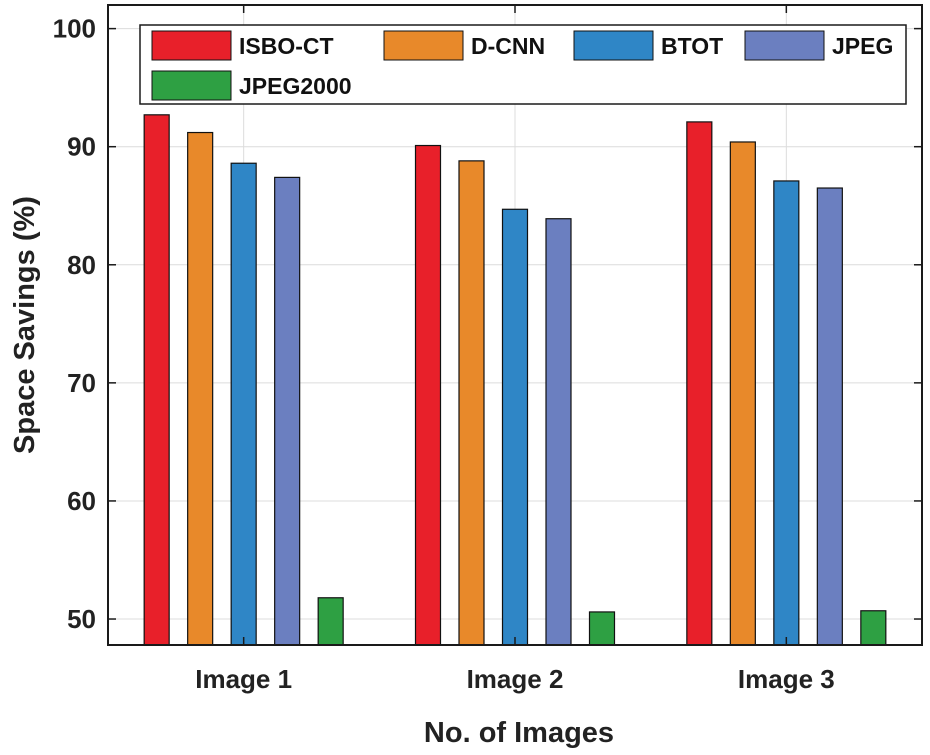 This screenshot has height=755, width=930. What do you see at coordinates (423, 45) in the screenshot?
I see `legend-swatch-d-cnn` at bounding box center [423, 45].